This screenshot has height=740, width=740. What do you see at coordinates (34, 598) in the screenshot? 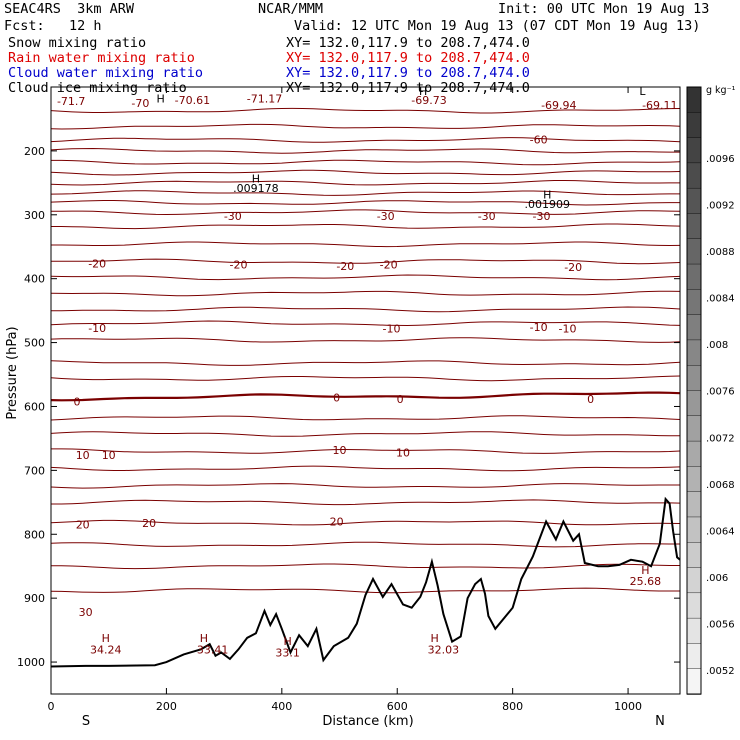
I see `y-tick-label: 900` at bounding box center [34, 598].